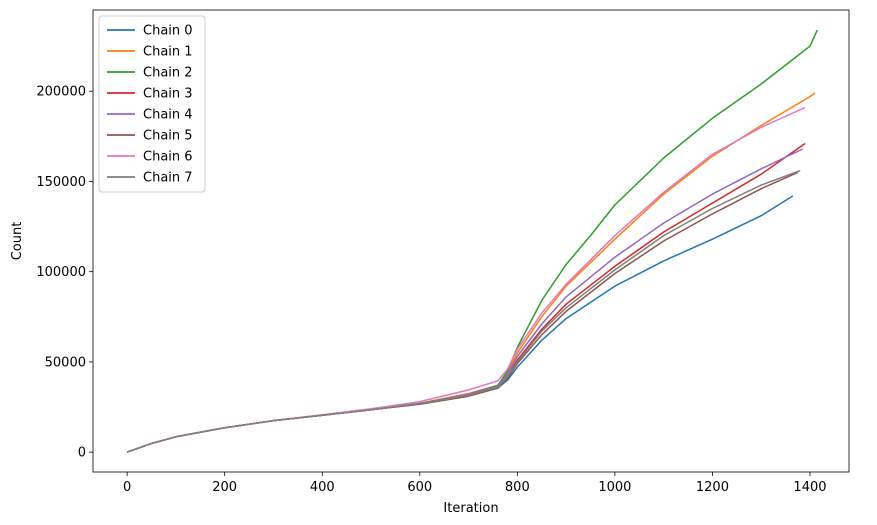  I want to click on x-tick-label: 800, so click(517, 487).